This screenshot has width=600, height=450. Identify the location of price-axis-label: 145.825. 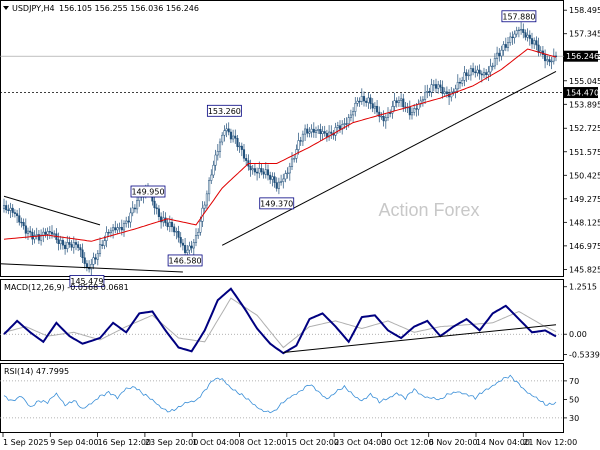
(584, 269).